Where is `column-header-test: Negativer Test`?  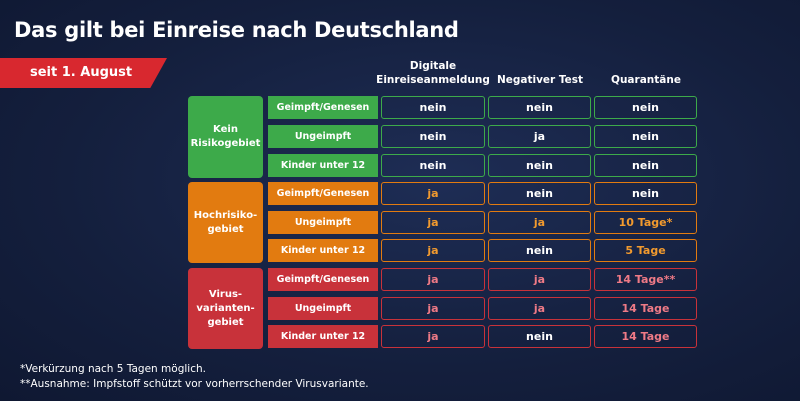
column-header-test: Negativer Test is located at coordinates (540, 80).